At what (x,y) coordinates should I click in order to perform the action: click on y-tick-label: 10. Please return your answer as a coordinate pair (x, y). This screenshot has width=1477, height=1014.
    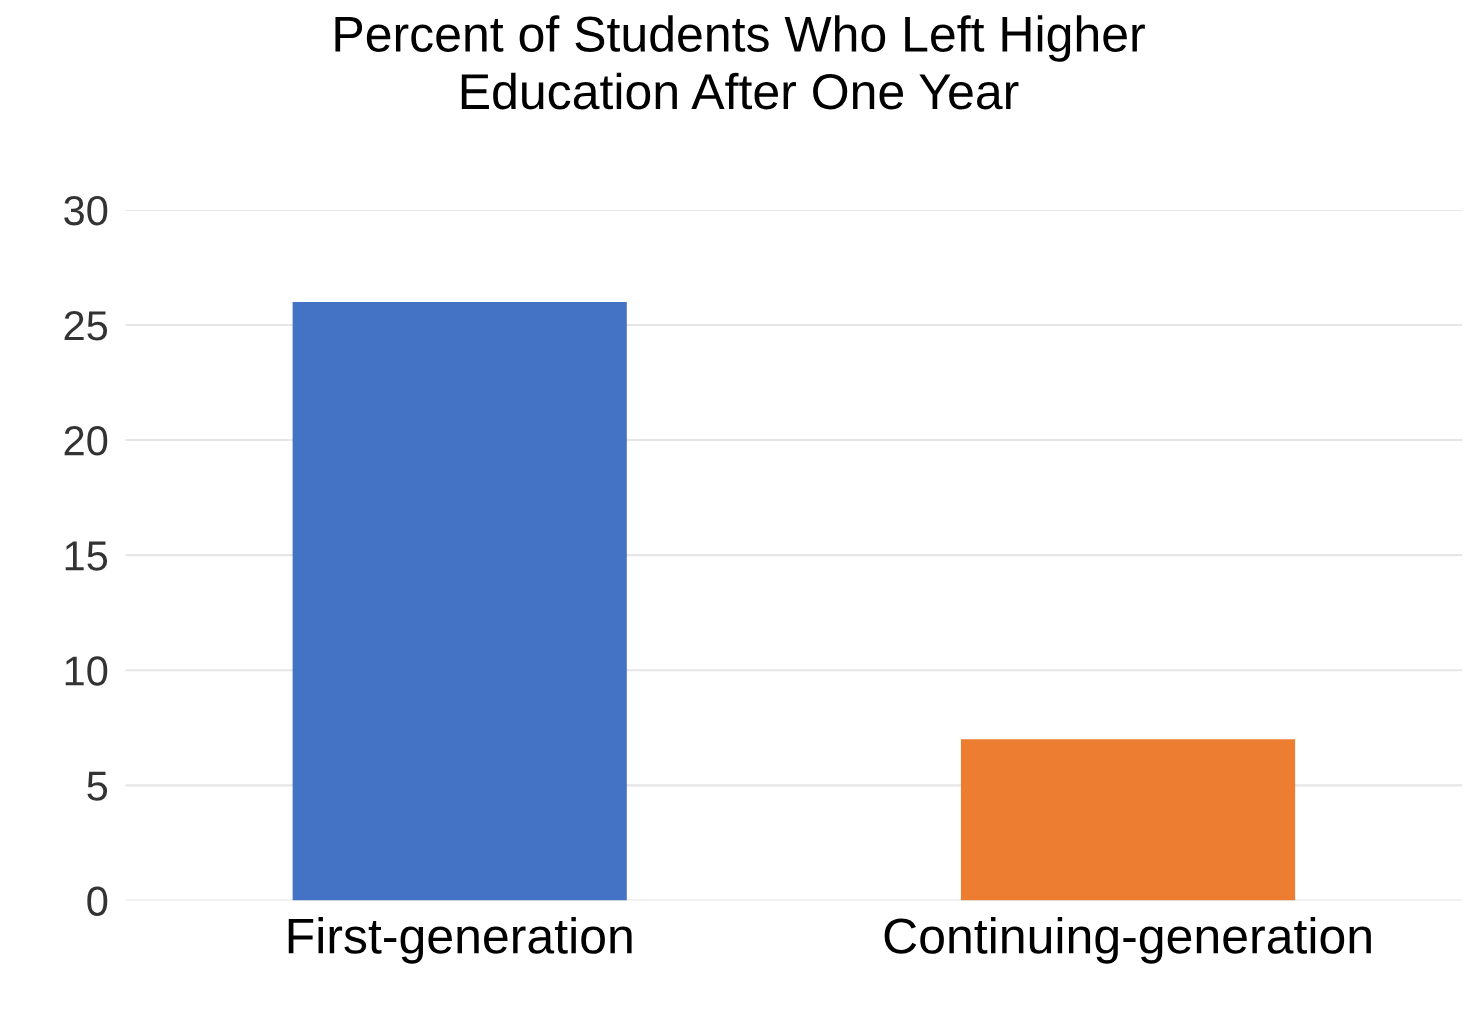
    Looking at the image, I should click on (86, 671).